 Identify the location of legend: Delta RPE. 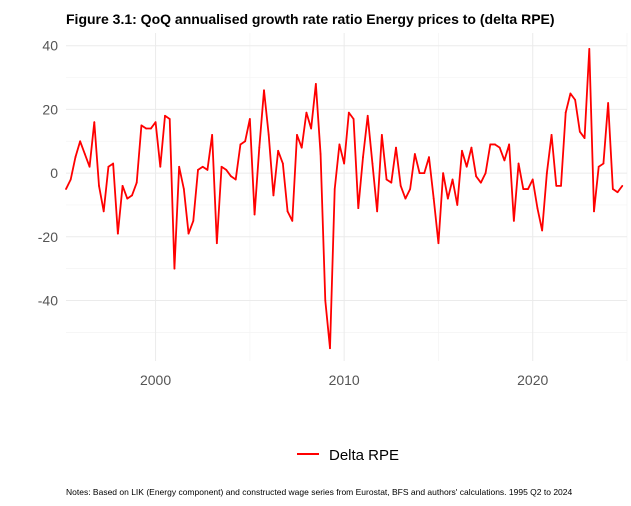
(348, 455).